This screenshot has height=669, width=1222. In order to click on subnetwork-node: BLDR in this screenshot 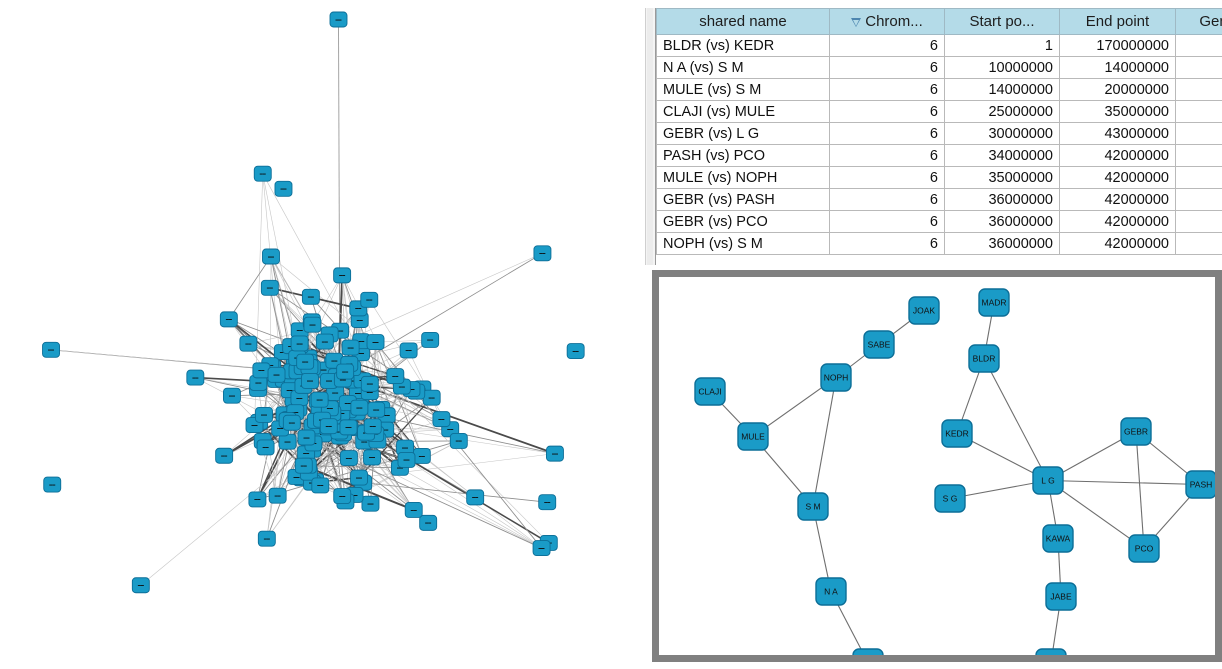, I will do `click(984, 358)`.